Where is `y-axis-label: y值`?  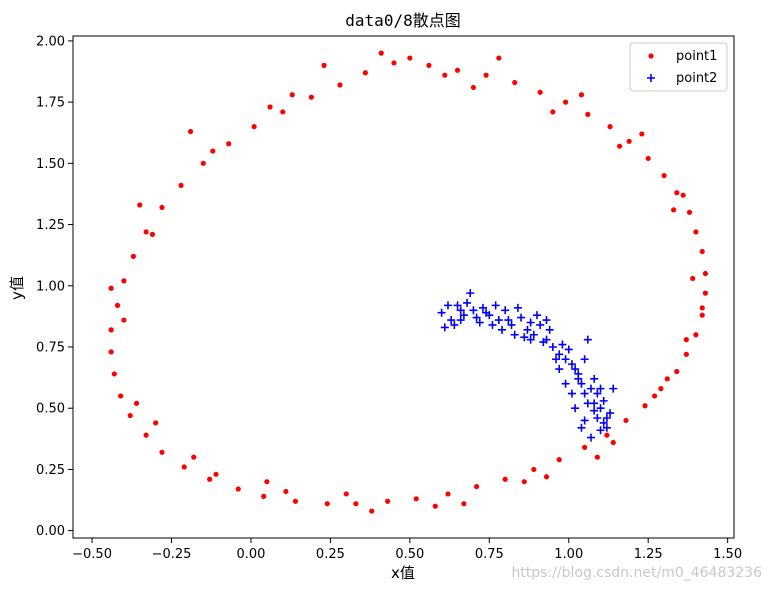
y-axis-label: y值 is located at coordinates (17, 288).